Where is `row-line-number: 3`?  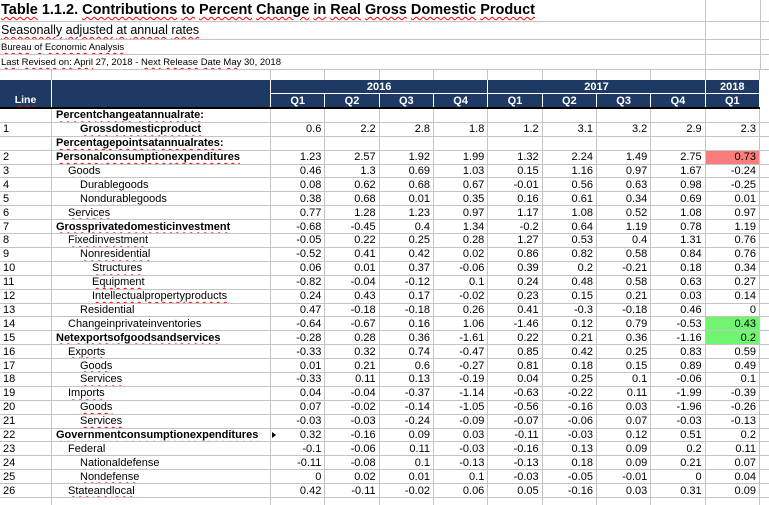
row-line-number: 3 is located at coordinates (26, 171).